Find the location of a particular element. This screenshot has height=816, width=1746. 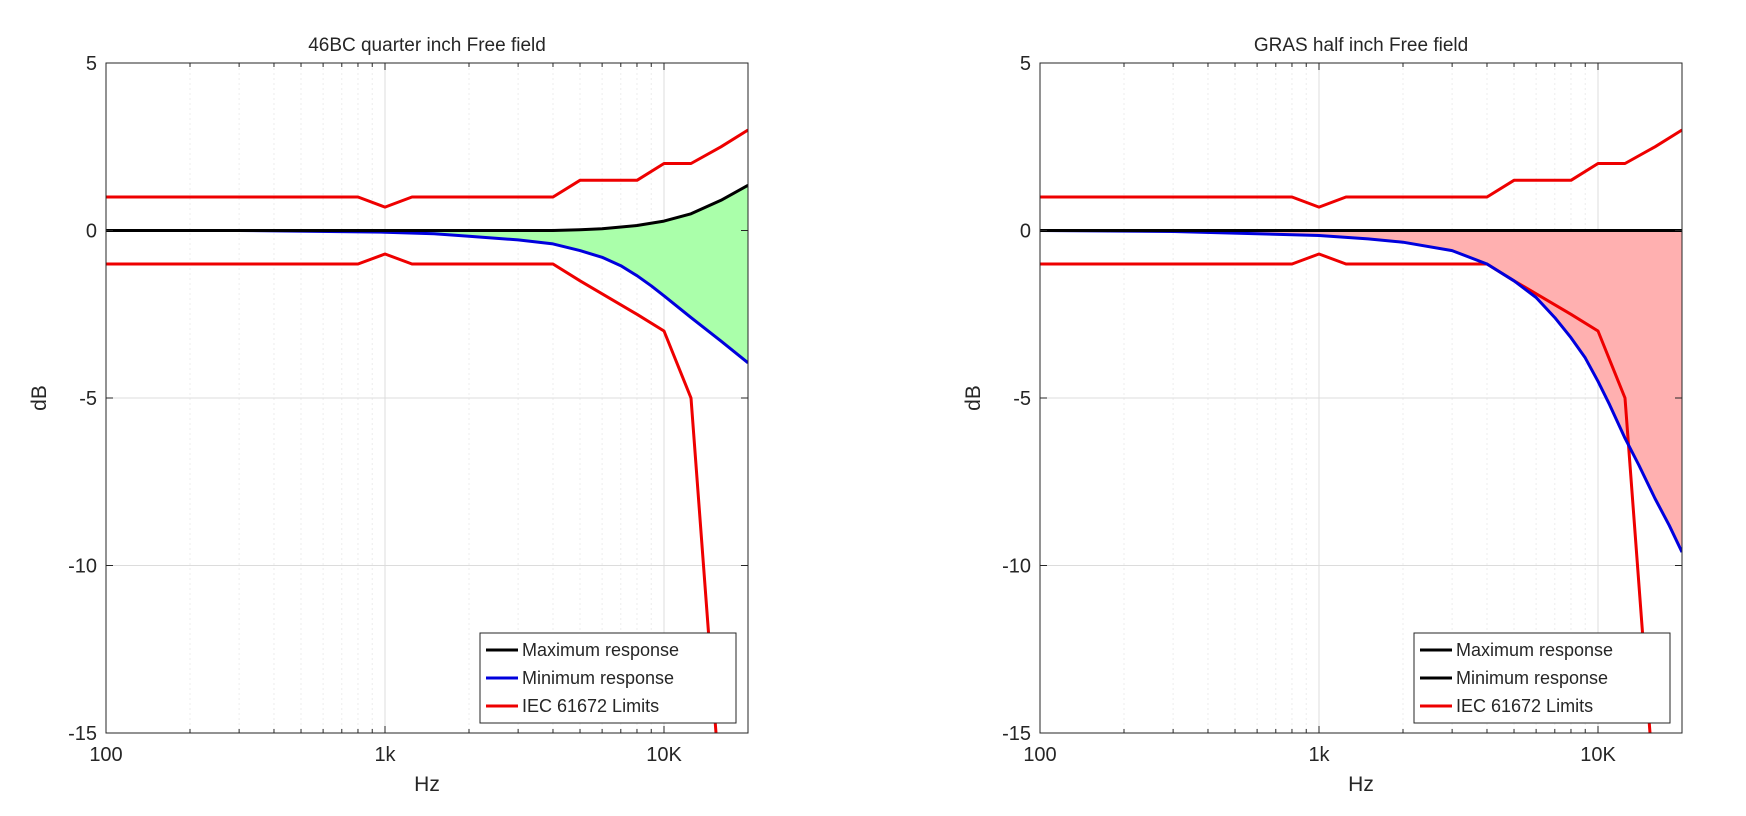

series-line-maximum-response is located at coordinates (427, 207).